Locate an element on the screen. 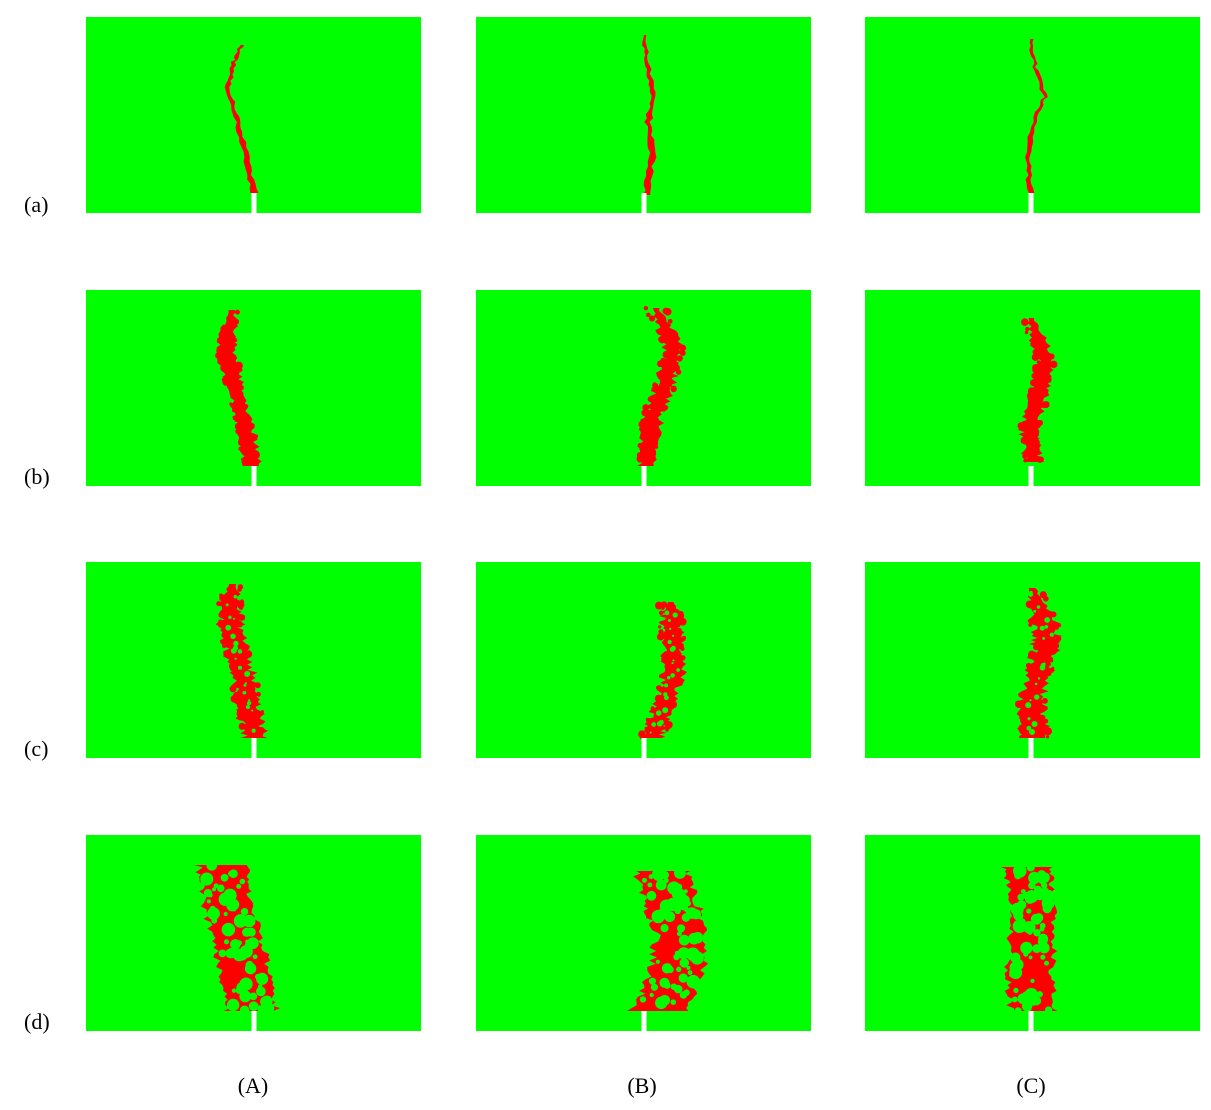  panel-b-C is located at coordinates (1032, 388).